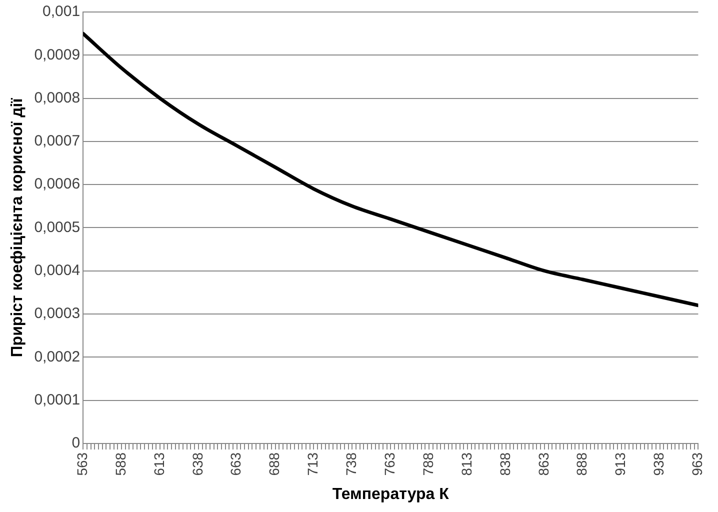  I want to click on x-tick-label: 888, so click(582, 464).